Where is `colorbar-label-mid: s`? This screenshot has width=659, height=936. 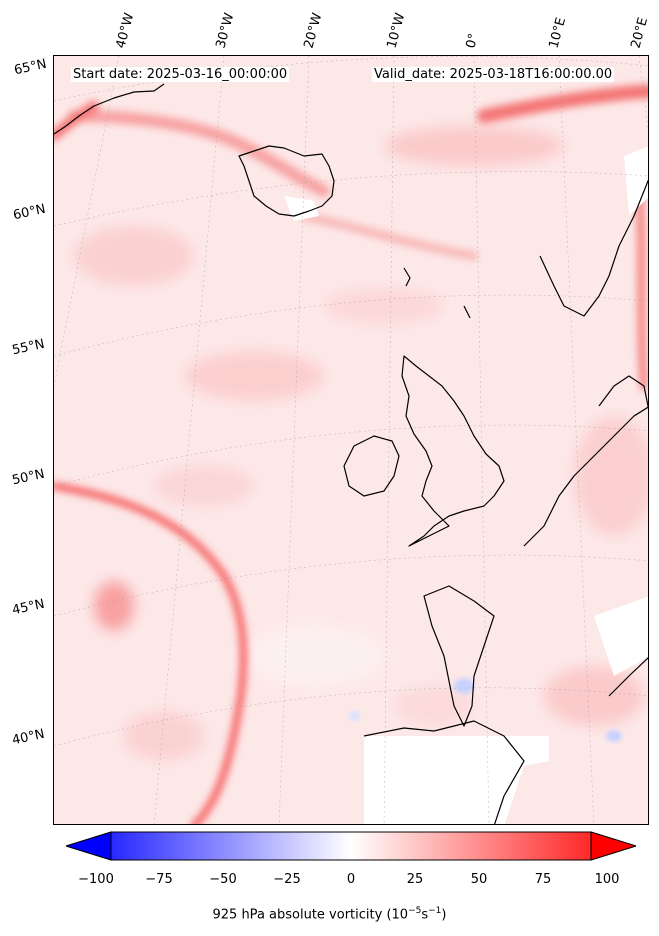
colorbar-label-mid: s is located at coordinates (425, 915).